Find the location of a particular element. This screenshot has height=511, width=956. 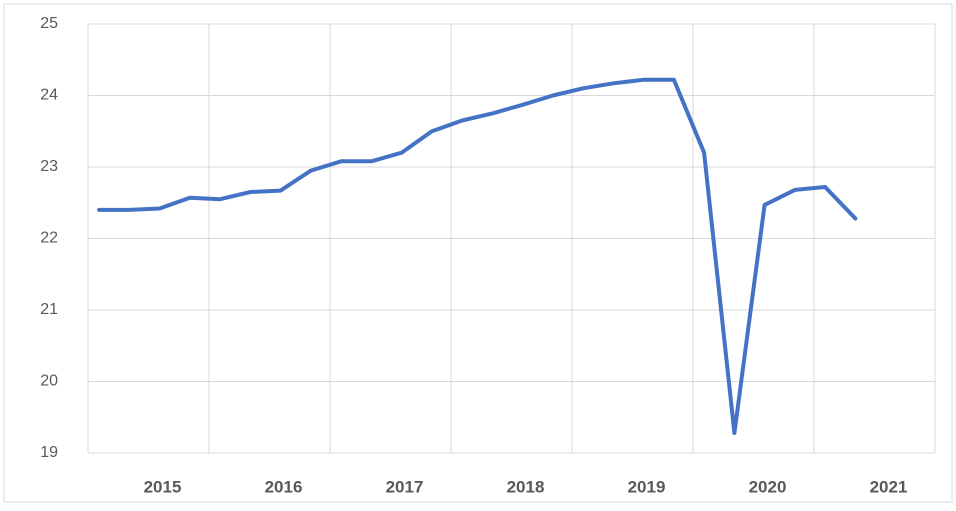

y-tick-label: 20 is located at coordinates (49, 381).